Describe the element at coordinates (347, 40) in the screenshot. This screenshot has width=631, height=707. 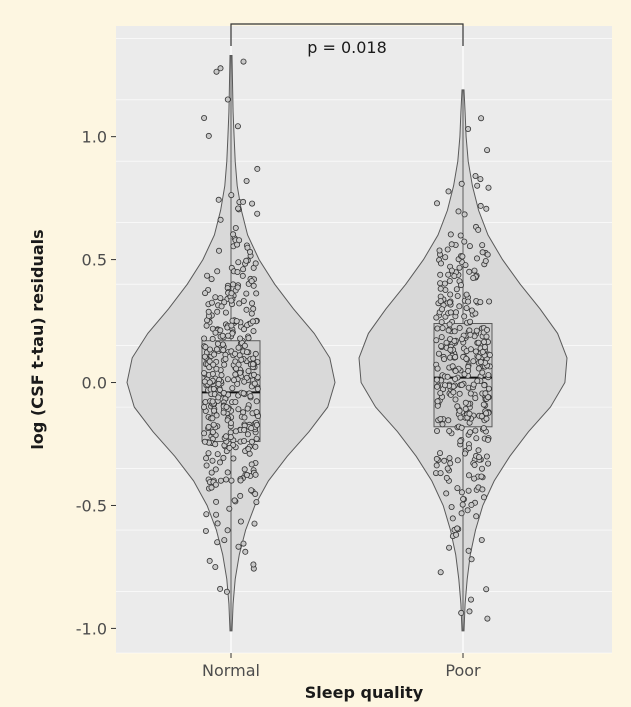
I see `significance-annotation: p = 0.018` at that location.